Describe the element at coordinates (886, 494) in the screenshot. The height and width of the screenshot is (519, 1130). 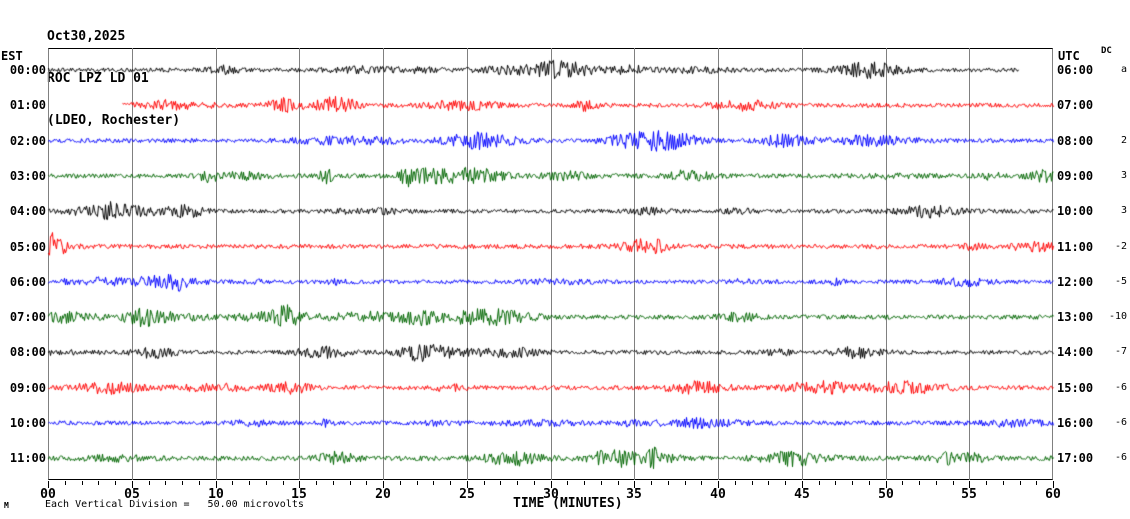
I see `x-tick-label-50: 50` at that location.